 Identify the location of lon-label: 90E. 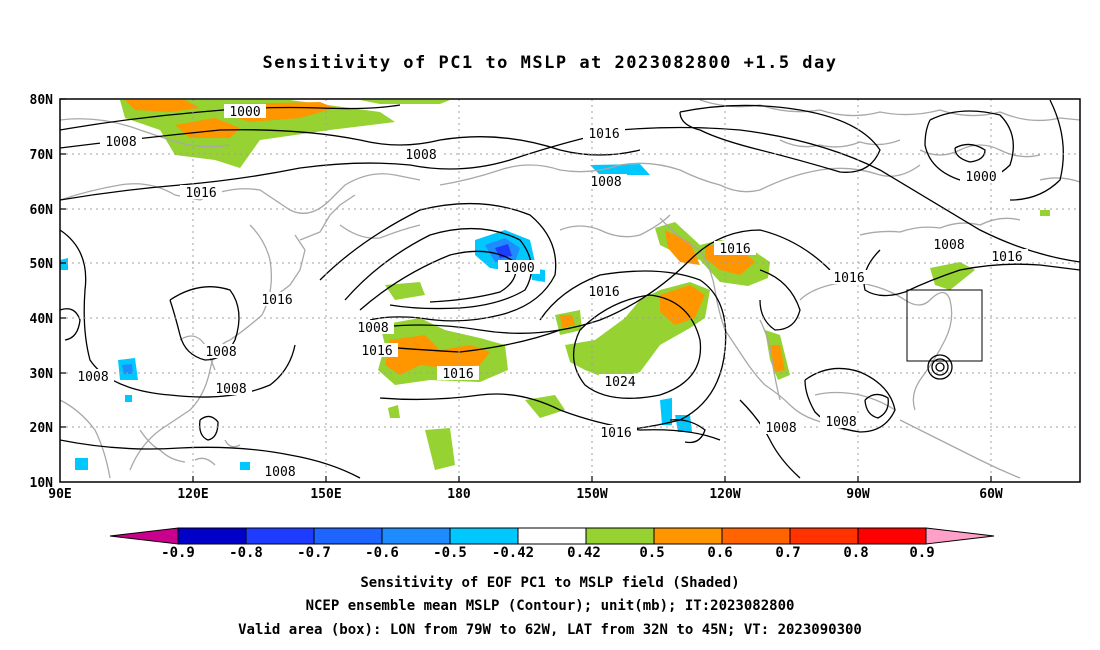
(59, 494).